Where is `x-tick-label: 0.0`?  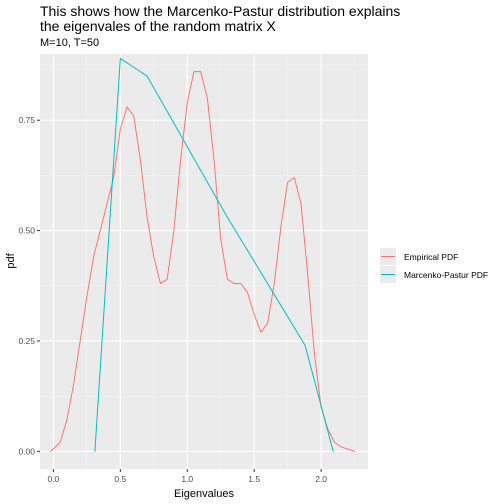
x-tick-label: 0.0 is located at coordinates (53, 479).